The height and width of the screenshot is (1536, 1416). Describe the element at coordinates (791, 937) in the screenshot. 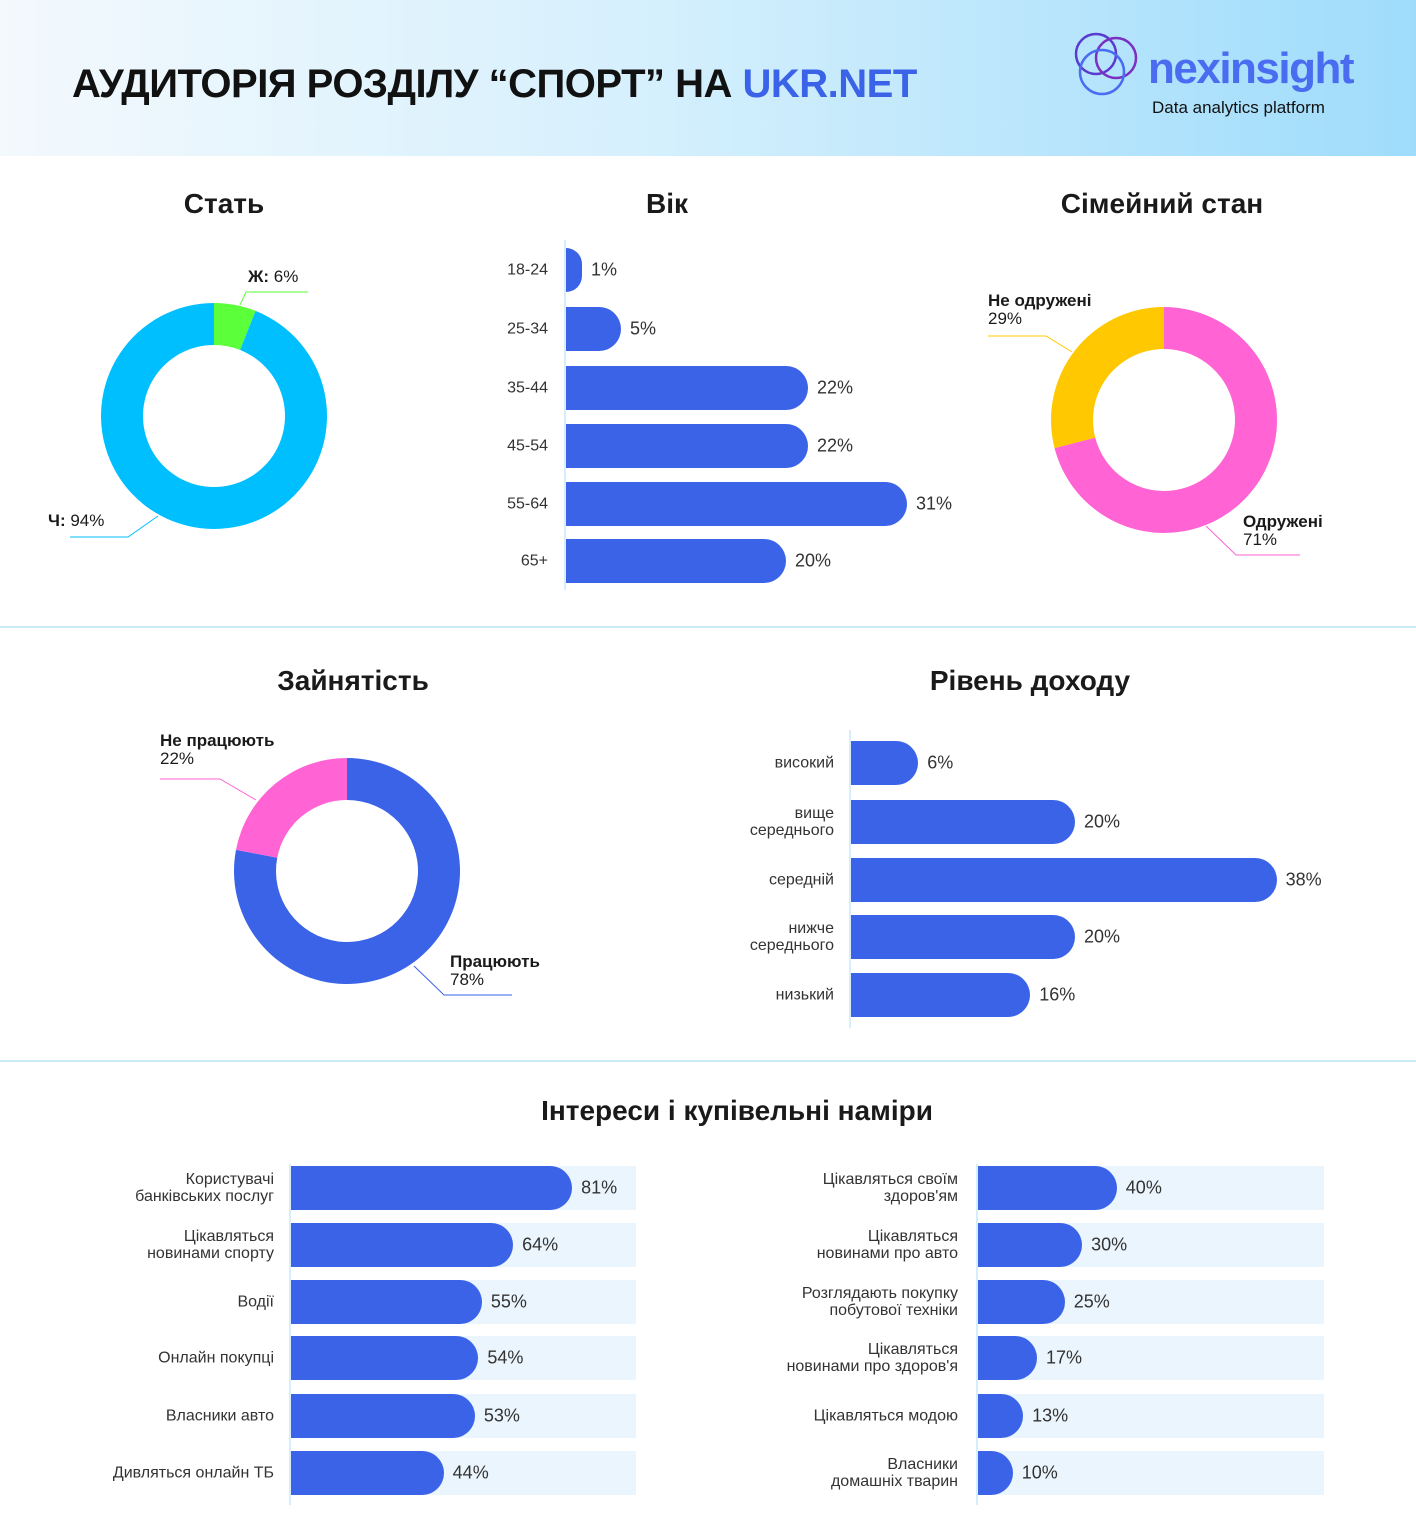

I see `income-category-label: нижче середнього` at that location.